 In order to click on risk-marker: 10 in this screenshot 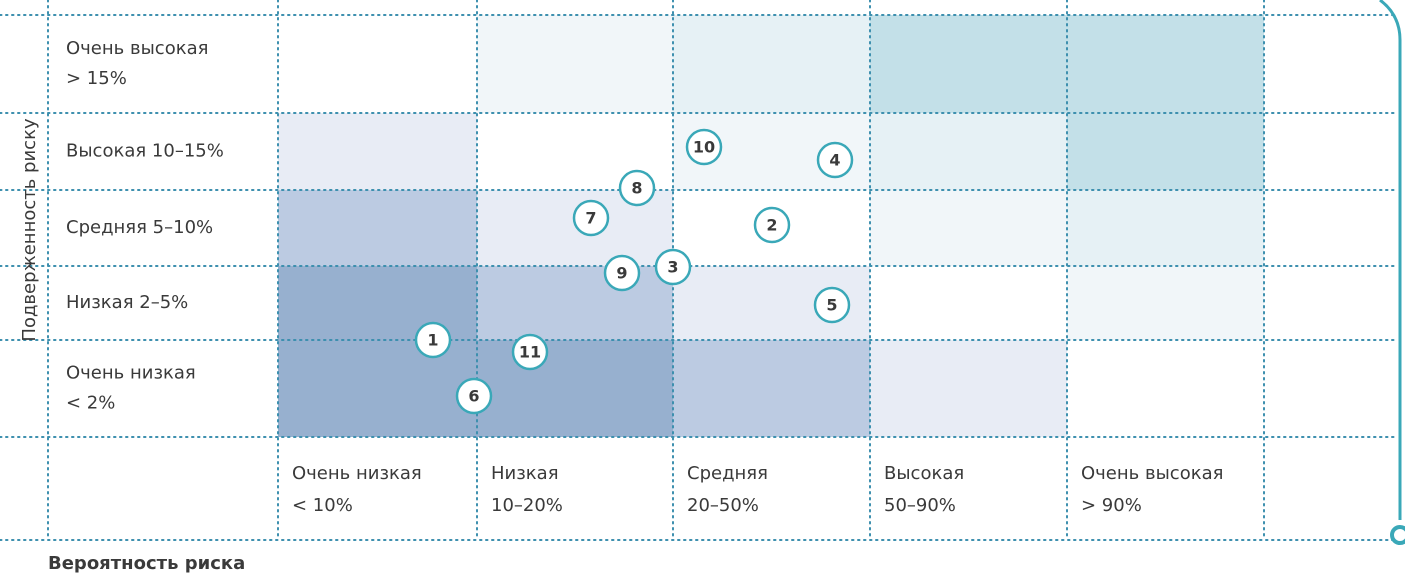, I will do `click(704, 147)`.